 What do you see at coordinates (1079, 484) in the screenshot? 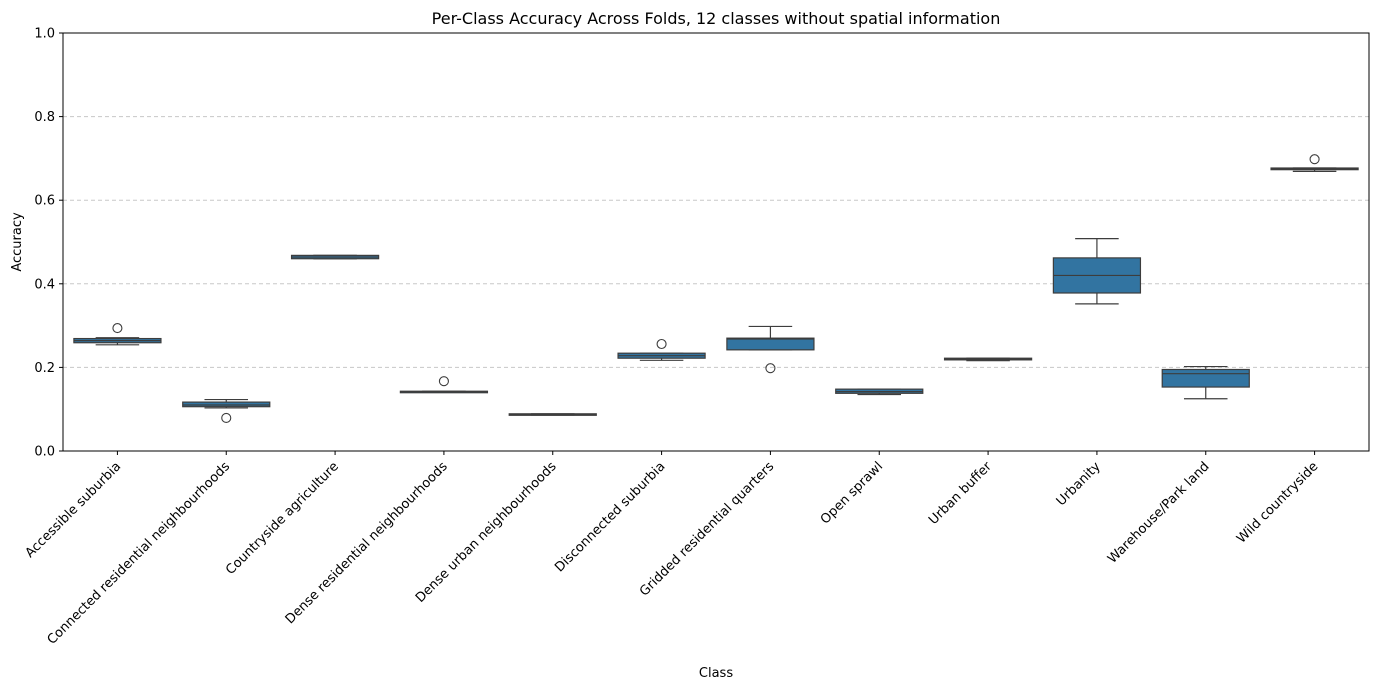
I see `x-tick-label-9: Urbanity` at bounding box center [1079, 484].